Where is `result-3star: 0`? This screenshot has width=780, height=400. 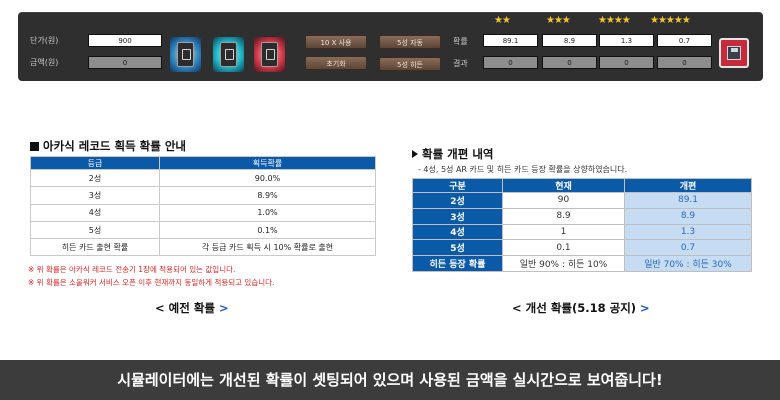 result-3star: 0 is located at coordinates (569, 62).